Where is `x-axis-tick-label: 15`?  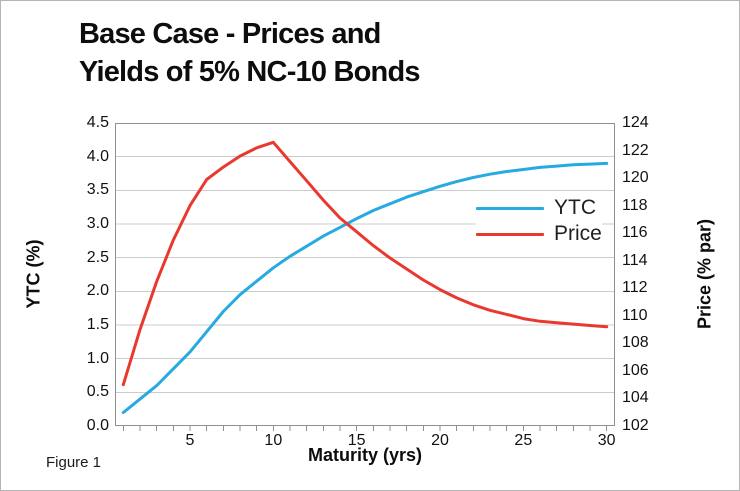
x-axis-tick-label: 15 is located at coordinates (356, 440).